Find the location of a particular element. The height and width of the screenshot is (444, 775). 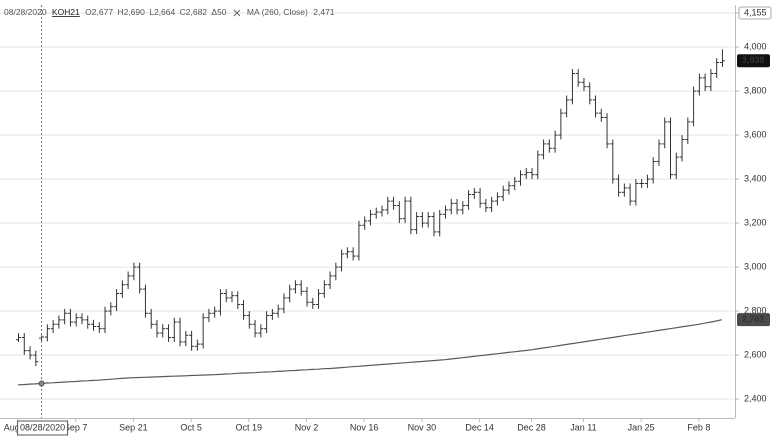

header-field: Δ50 is located at coordinates (218, 12).